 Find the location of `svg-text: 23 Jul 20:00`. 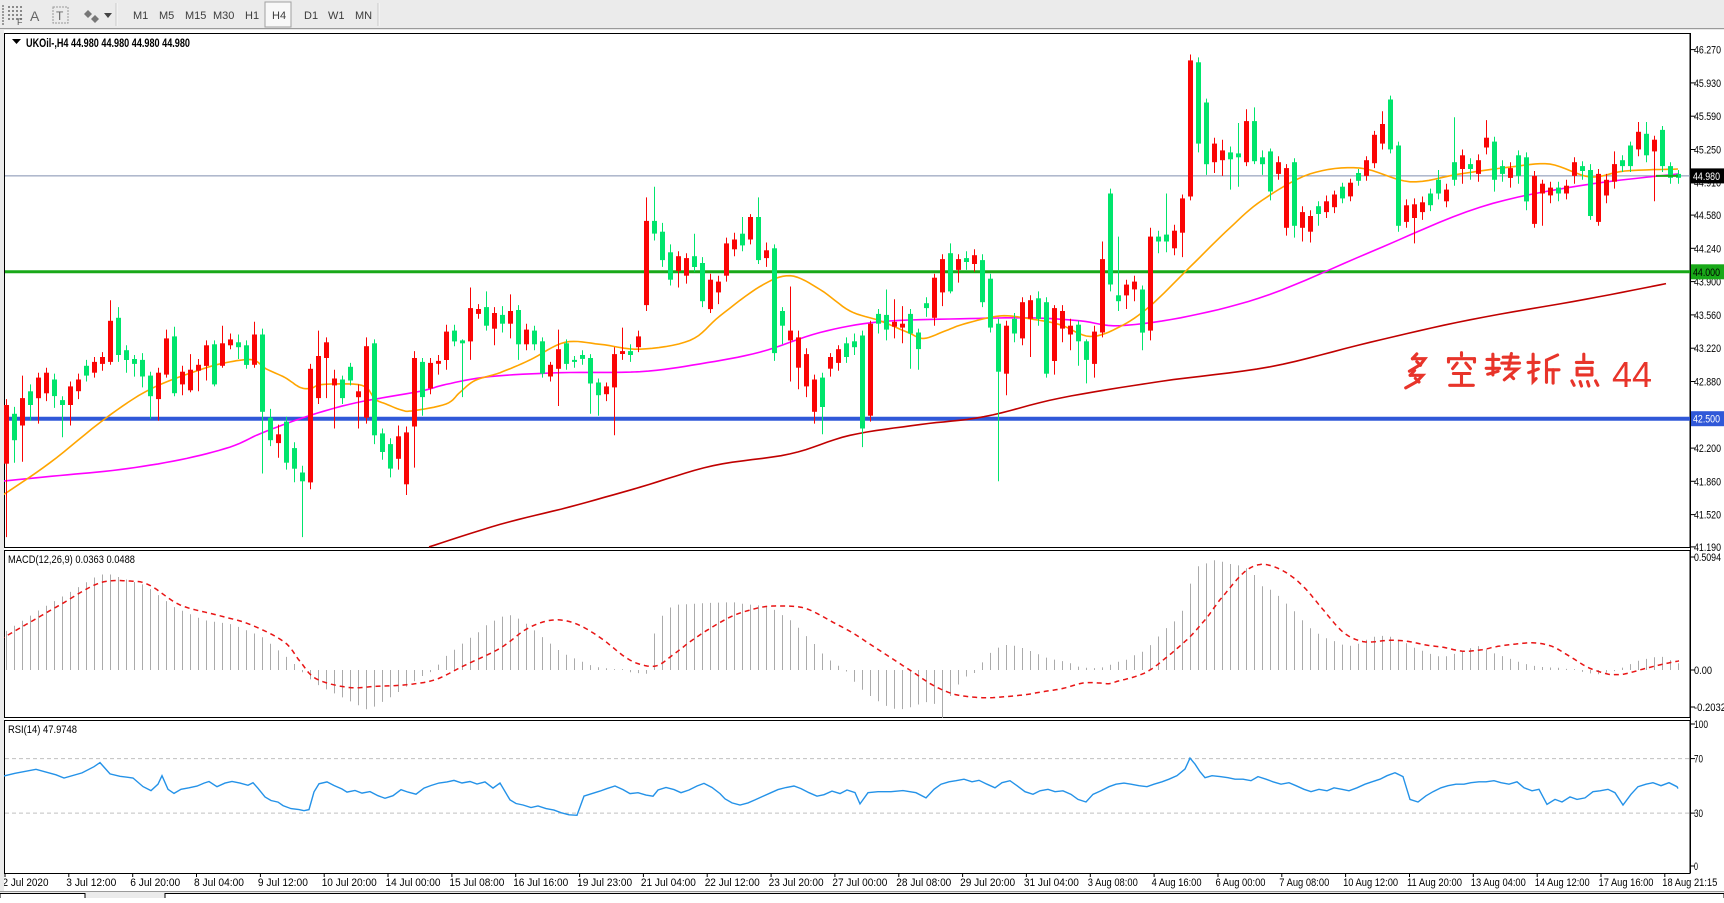

svg-text: 23 Jul 20:00 is located at coordinates (796, 883).